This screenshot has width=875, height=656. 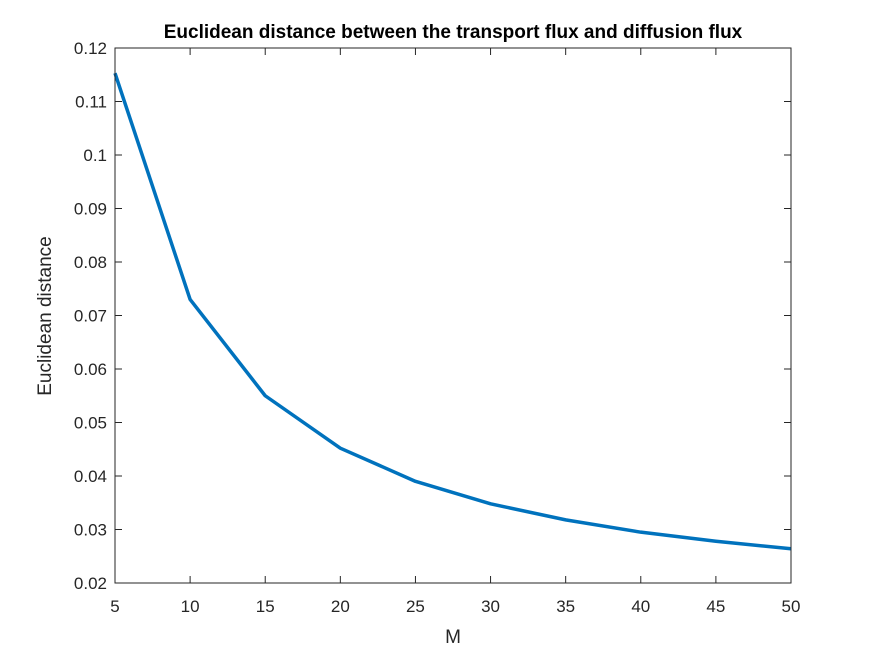 I want to click on y-tick-label: 0.08, so click(x=90, y=262).